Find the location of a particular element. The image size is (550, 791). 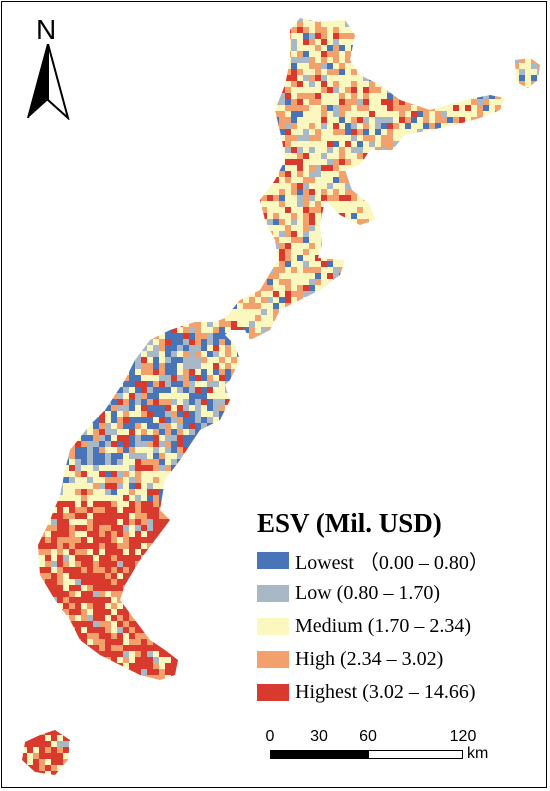

legend-label: Highest (3.02 – 14.66) is located at coordinates (385, 692).